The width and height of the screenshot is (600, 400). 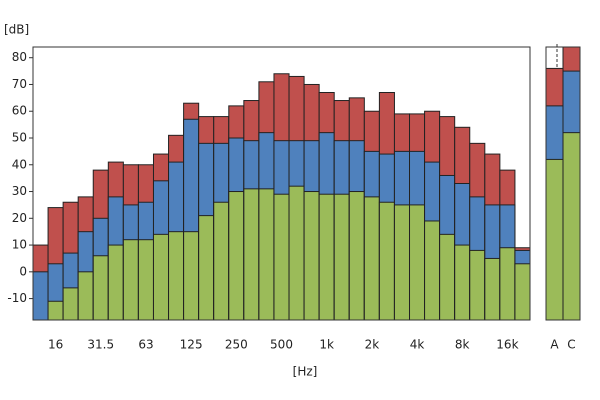 What do you see at coordinates (571, 345) in the screenshot?
I see `x-tick-label: C` at bounding box center [571, 345].